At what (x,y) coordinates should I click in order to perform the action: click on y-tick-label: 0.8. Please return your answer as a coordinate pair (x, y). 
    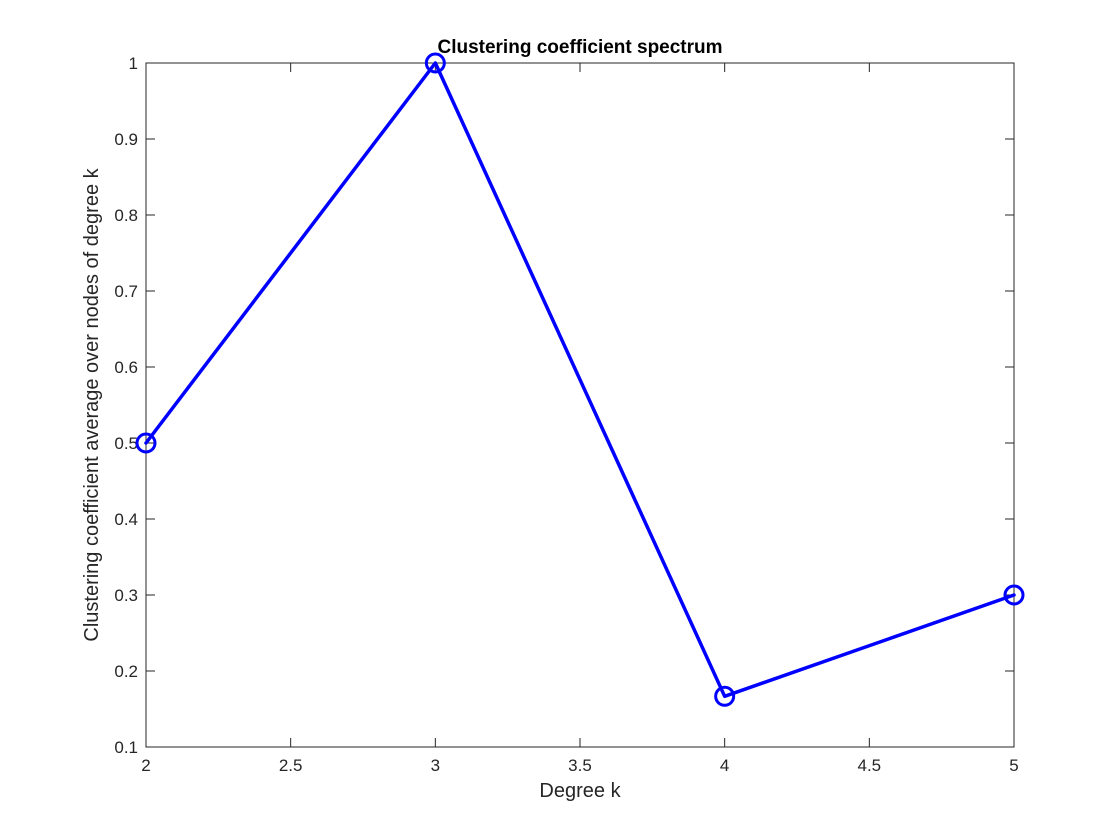
    Looking at the image, I should click on (126, 215).